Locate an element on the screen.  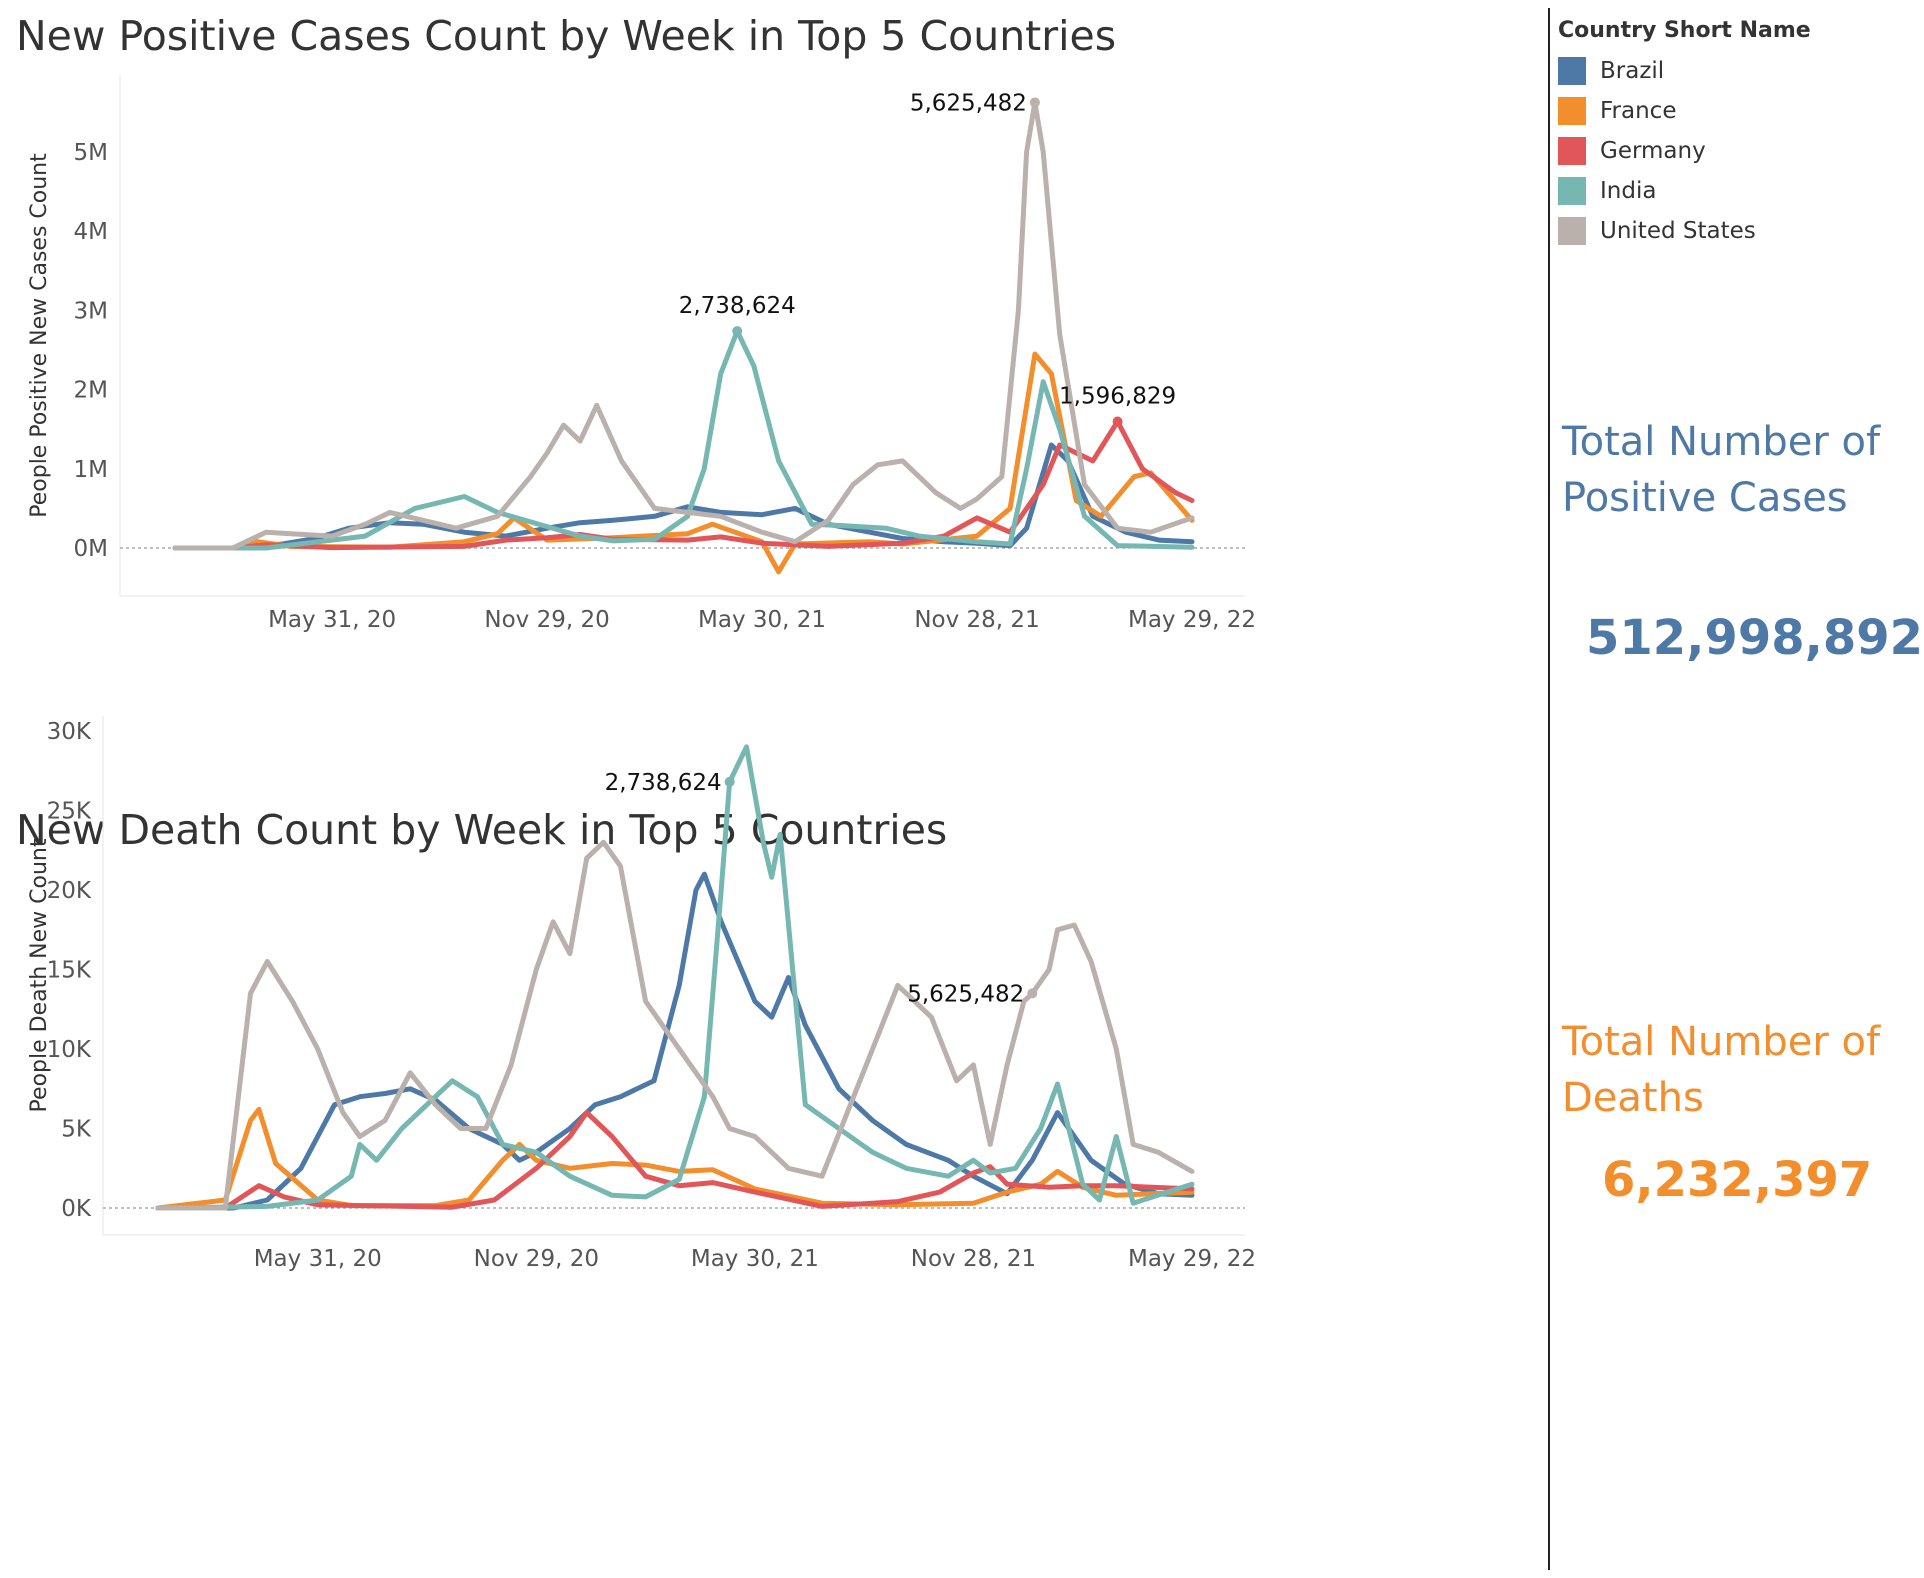
cases-series-india is located at coordinates (683, 439).